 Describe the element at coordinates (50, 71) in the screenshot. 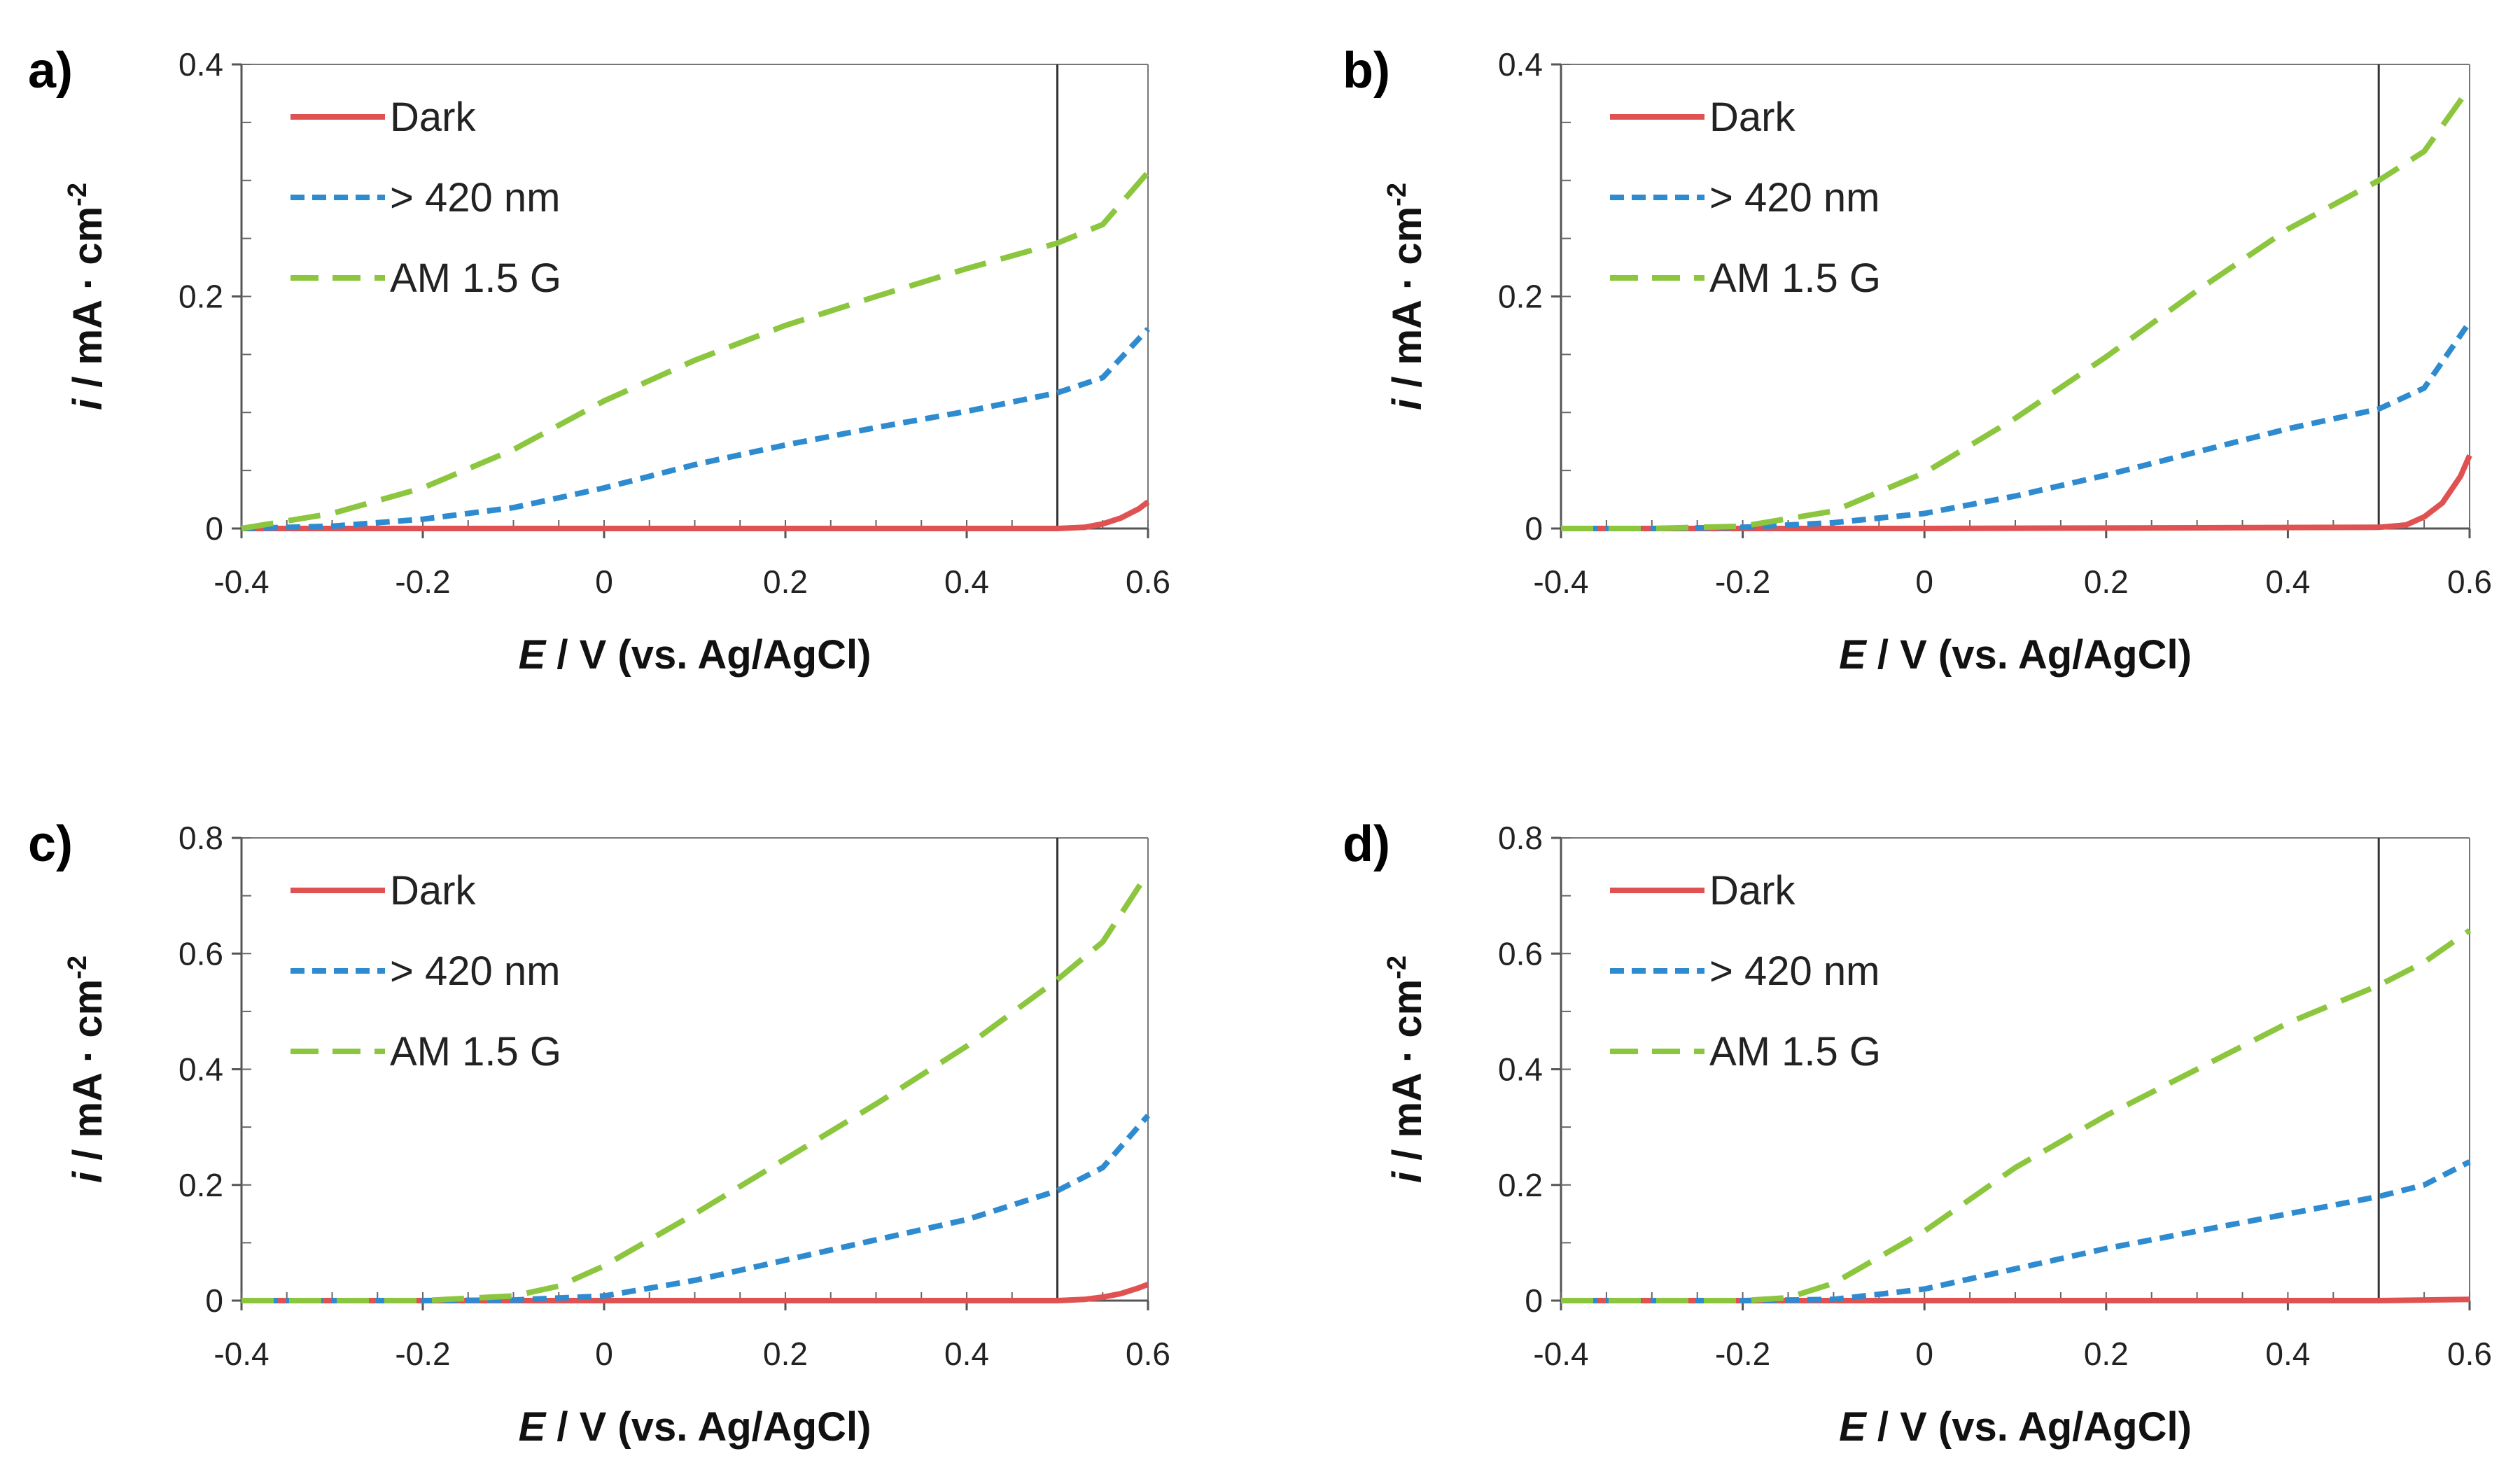

I see `panel-label: a)` at that location.